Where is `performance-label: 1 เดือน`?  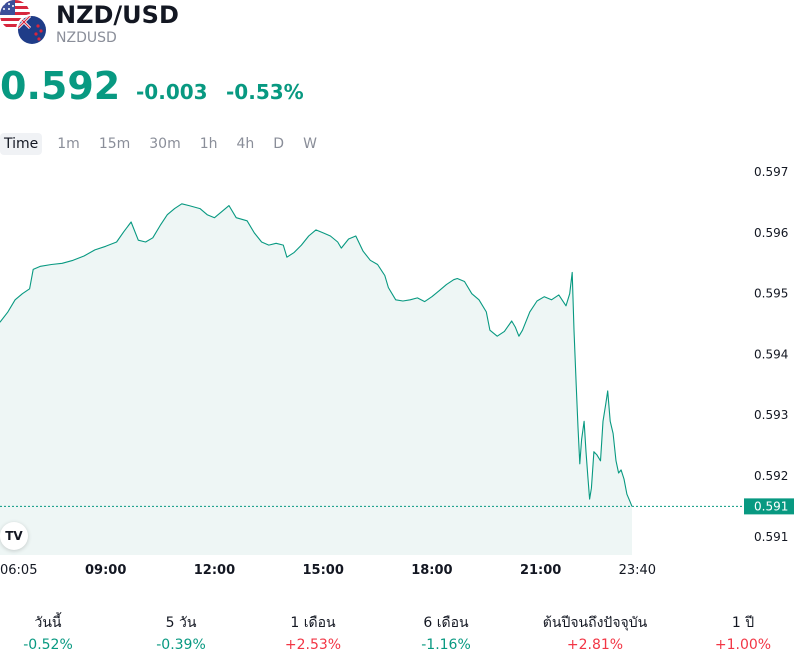 performance-label: 1 เดือน is located at coordinates (313, 623).